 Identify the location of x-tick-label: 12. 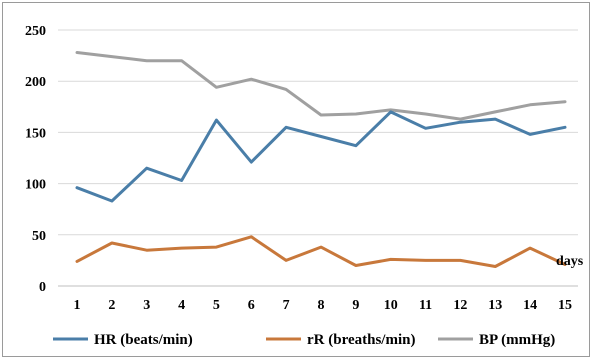
(460, 305).